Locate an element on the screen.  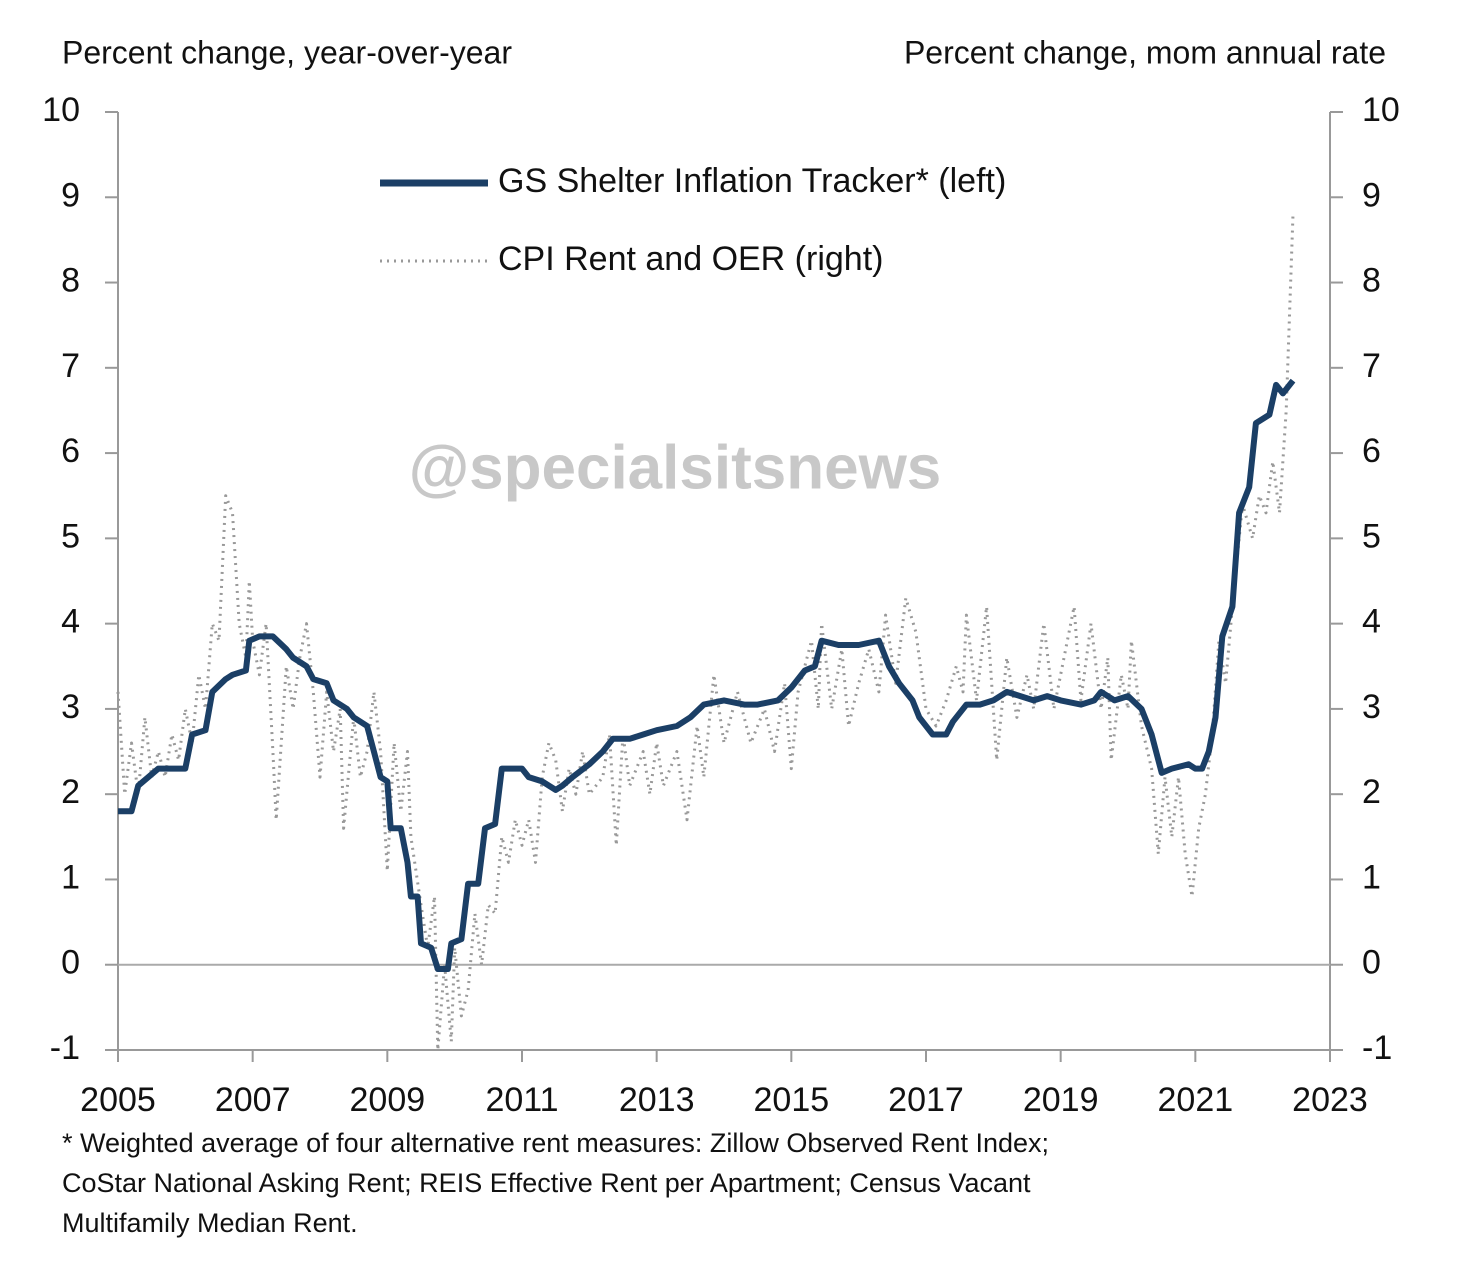
y2-tick-label: 8 is located at coordinates (1371, 281).